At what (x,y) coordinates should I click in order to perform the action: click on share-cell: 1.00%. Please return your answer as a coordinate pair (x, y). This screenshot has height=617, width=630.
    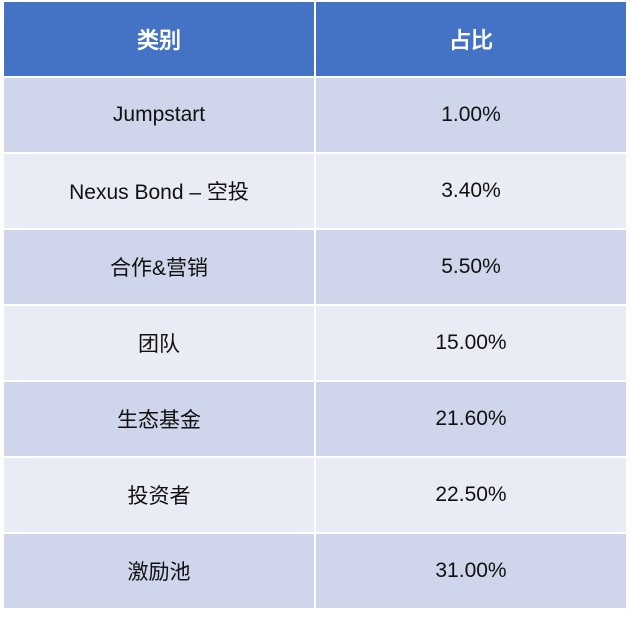
    Looking at the image, I should click on (471, 115).